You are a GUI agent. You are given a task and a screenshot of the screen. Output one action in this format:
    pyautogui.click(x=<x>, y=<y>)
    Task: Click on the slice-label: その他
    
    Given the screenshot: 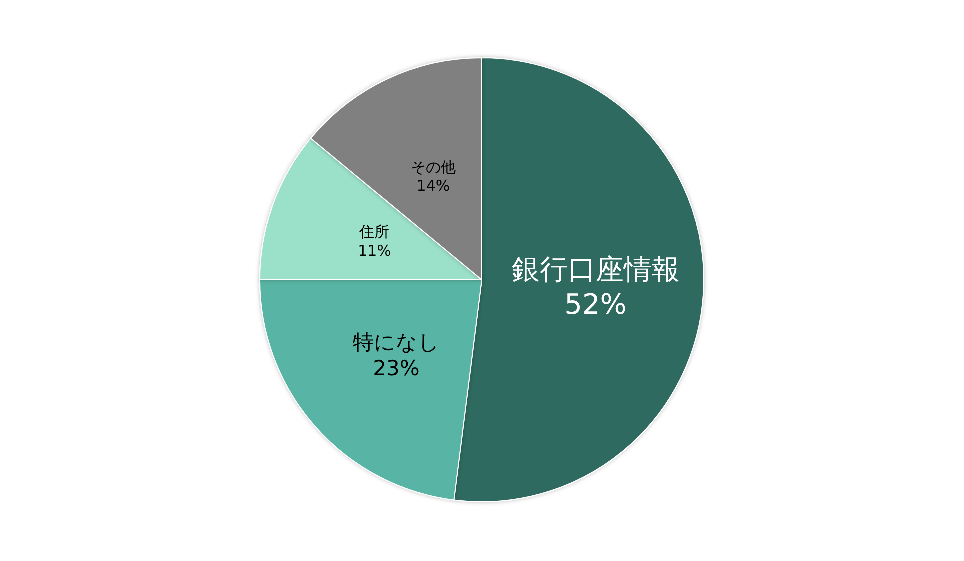 What is the action you would take?
    pyautogui.click(x=433, y=167)
    